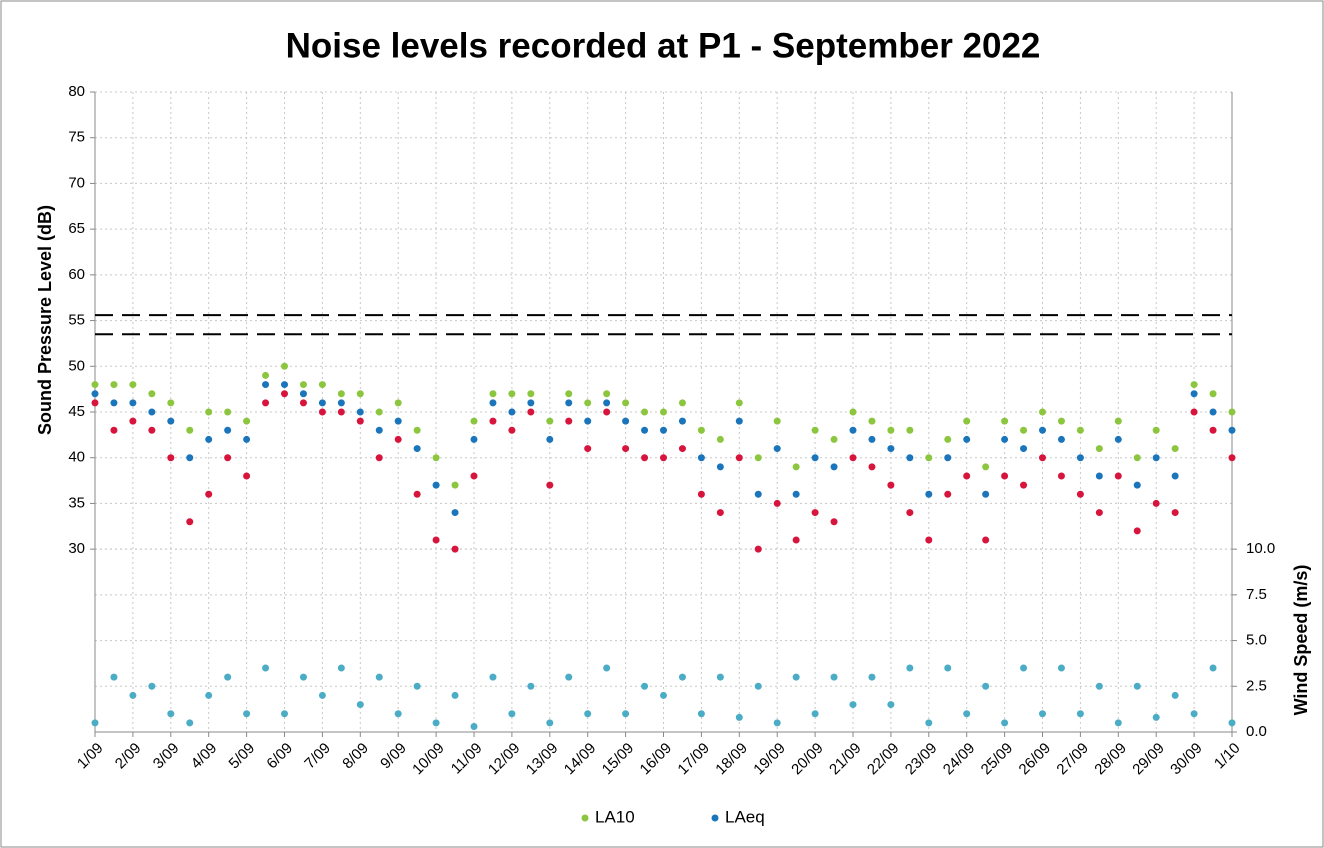 The image size is (1324, 848). What do you see at coordinates (76, 320) in the screenshot?
I see `y-tick-label: 55` at bounding box center [76, 320].